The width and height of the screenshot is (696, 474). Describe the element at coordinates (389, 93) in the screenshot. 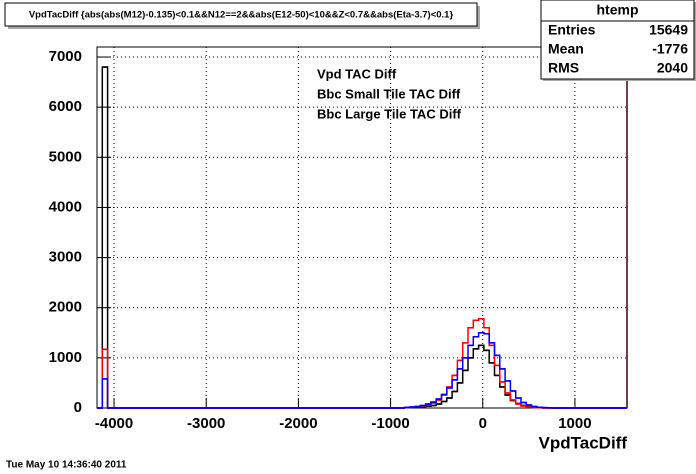

I see `legend-entry: Bbc Small Tile TAC Diff` at that location.